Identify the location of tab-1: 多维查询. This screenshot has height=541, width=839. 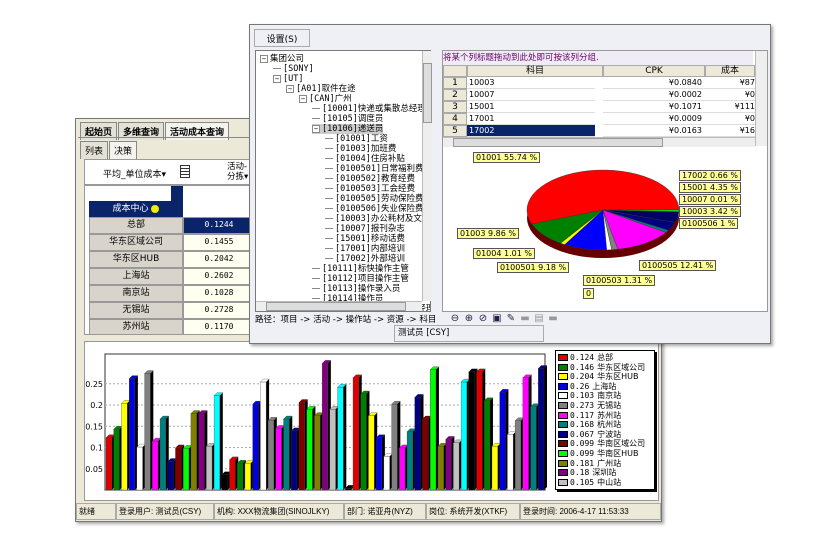
(141, 131).